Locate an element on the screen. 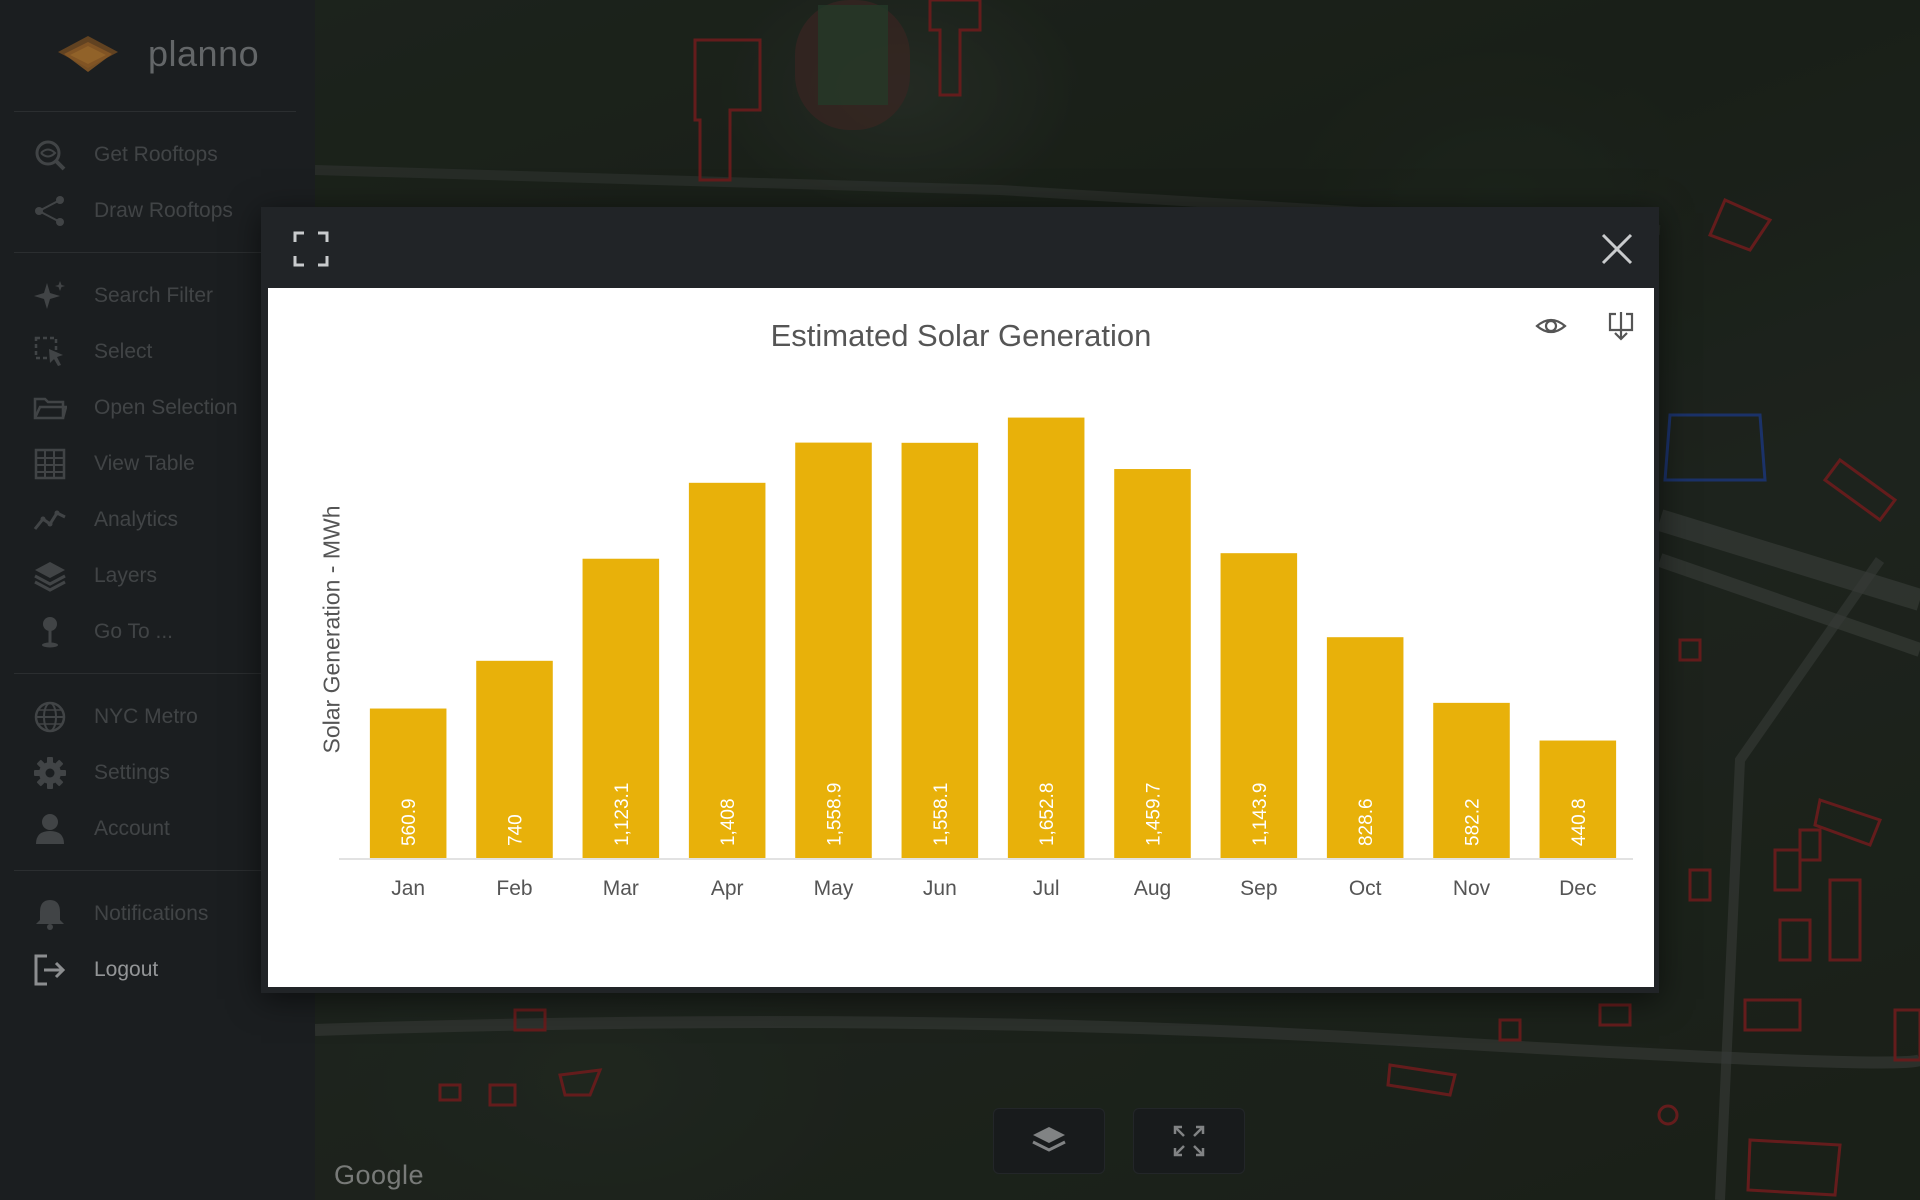 This screenshot has height=1200, width=1920. globe-icon is located at coordinates (50, 717).